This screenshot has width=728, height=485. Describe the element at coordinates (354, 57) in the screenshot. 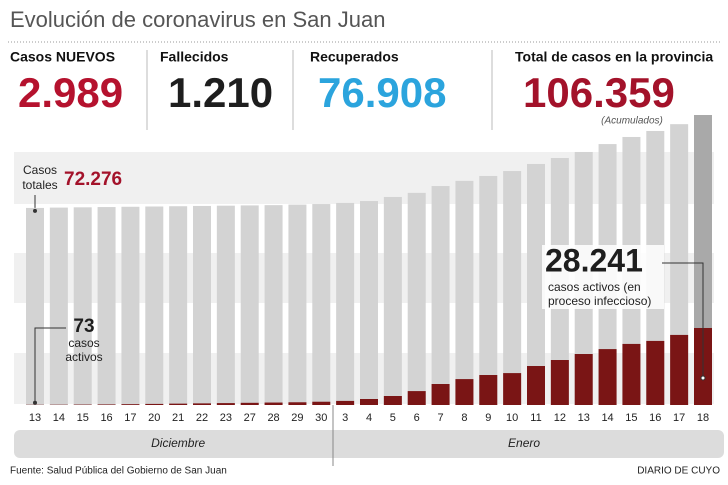

I see `stat-label: Recuperados` at that location.